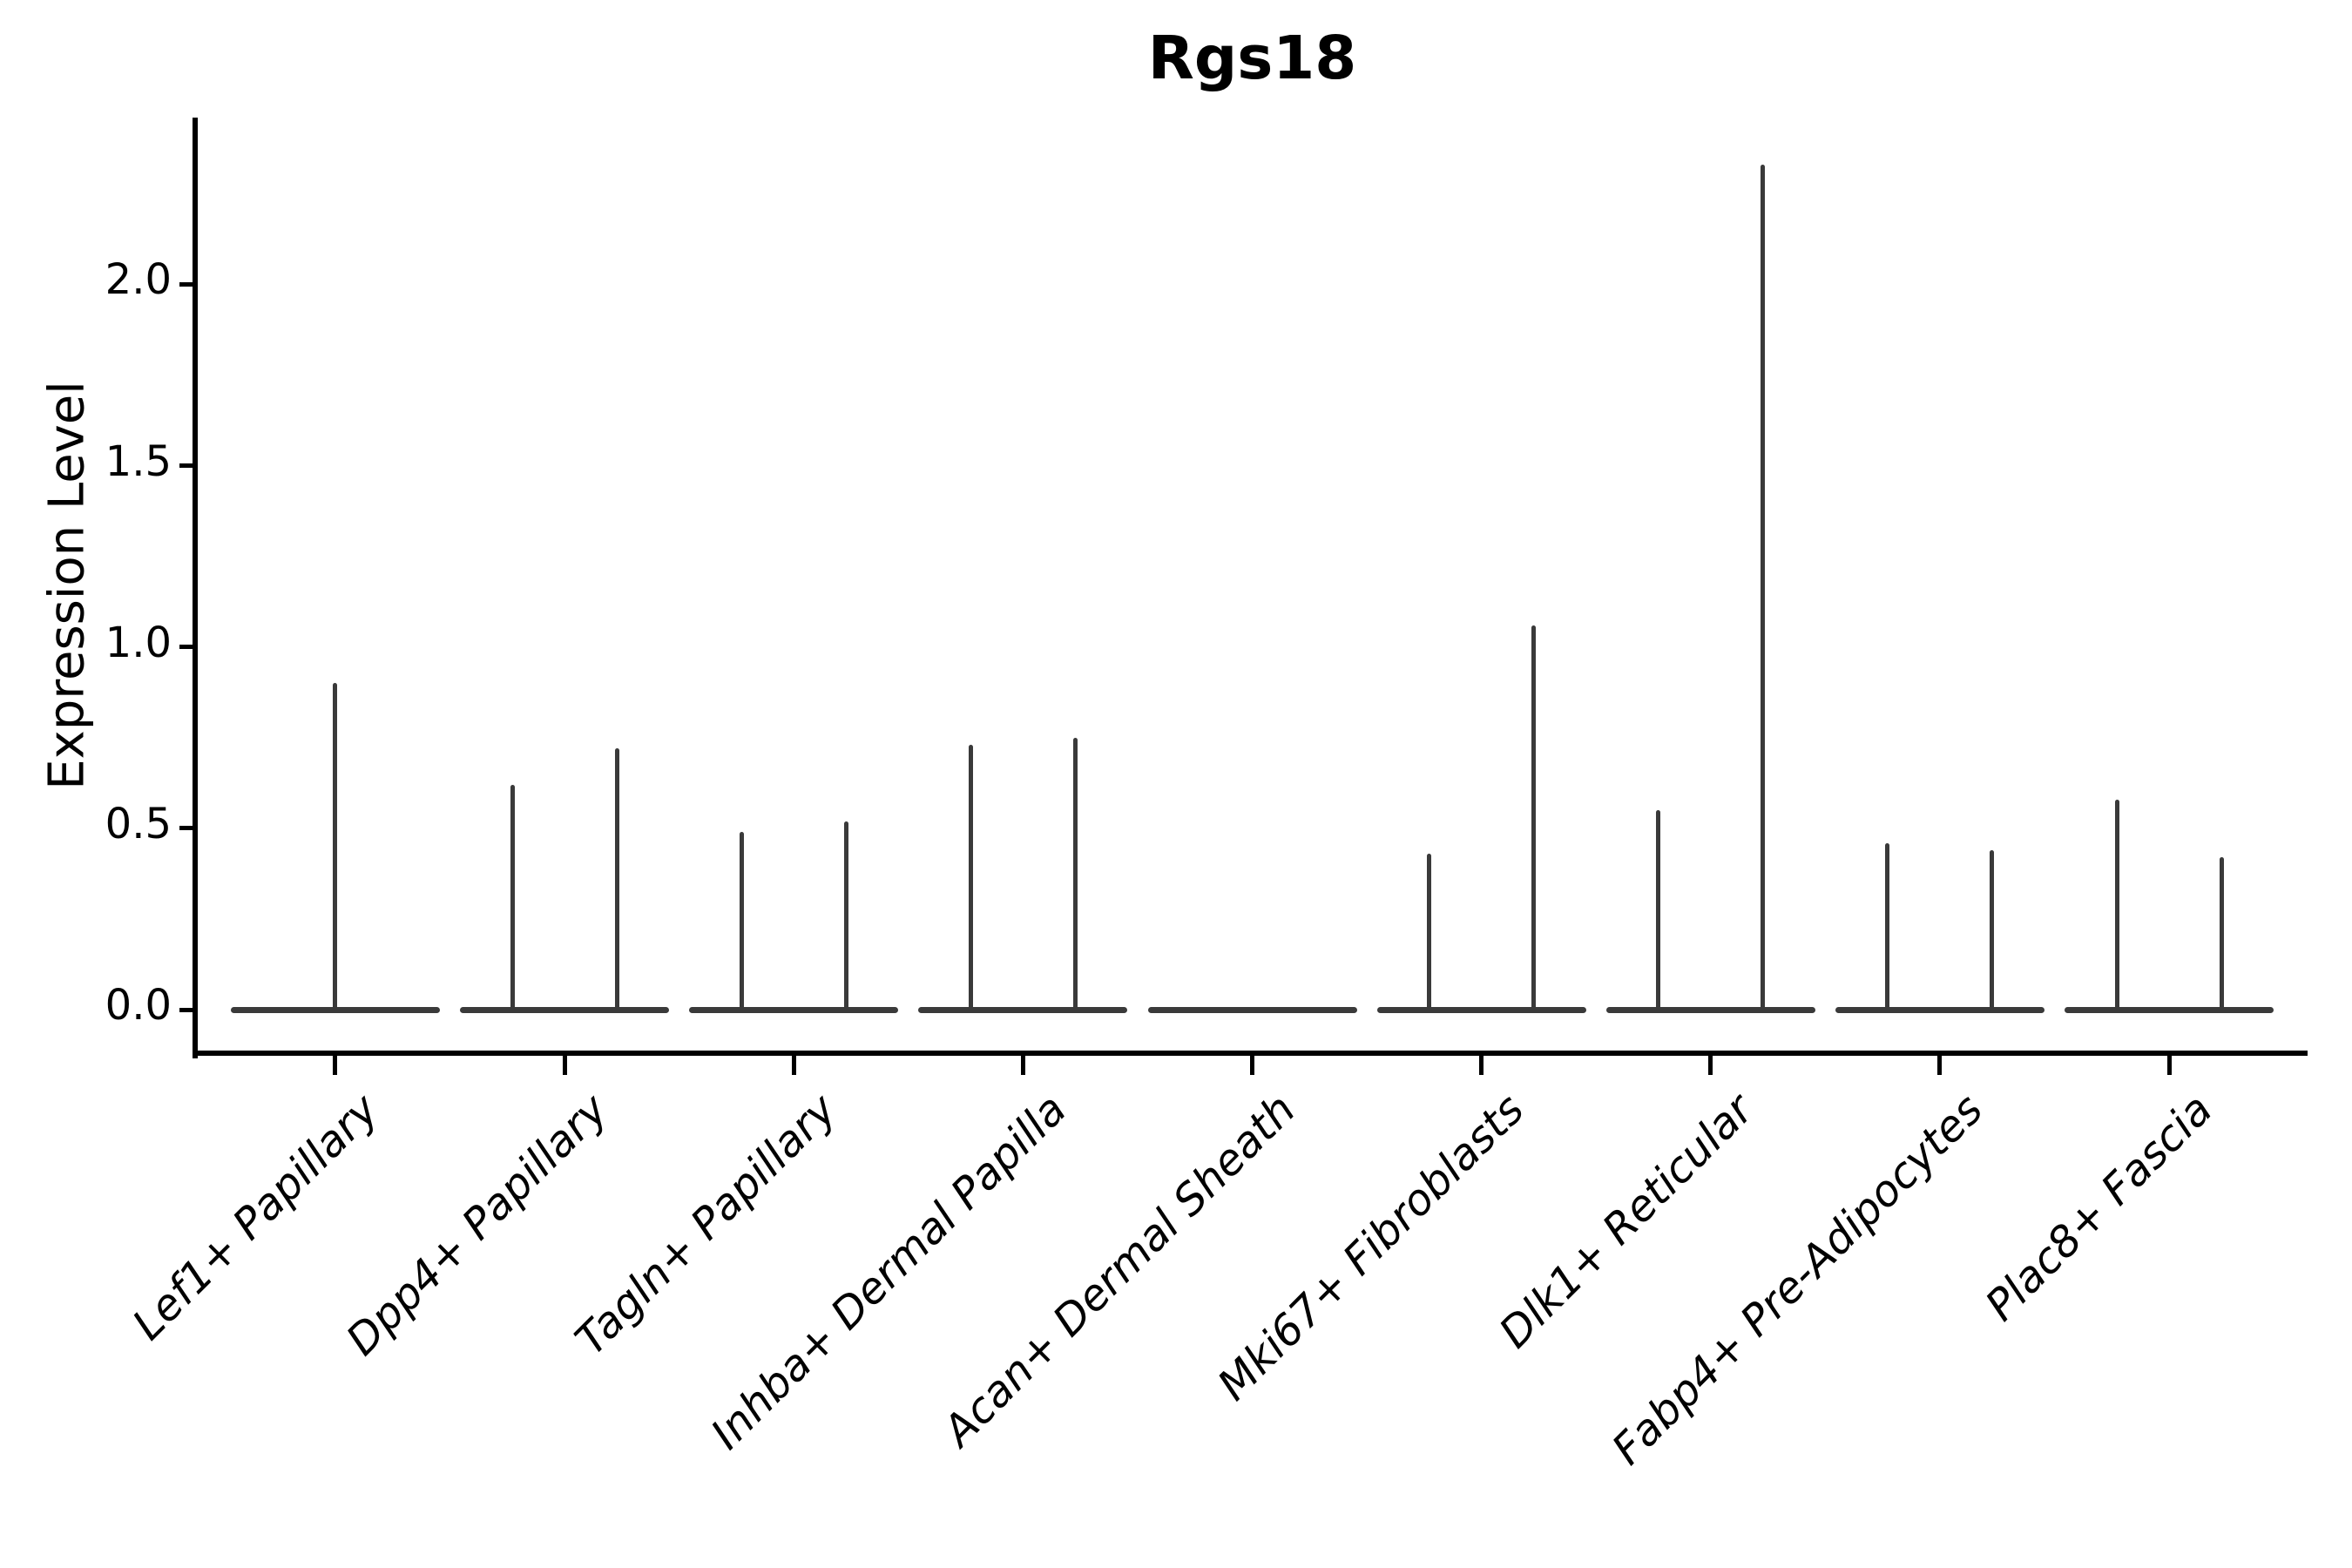 This screenshot has height=1568, width=2352. What do you see at coordinates (256, 1217) in the screenshot?
I see `x-category-label: Lef1+ Papillary` at bounding box center [256, 1217].